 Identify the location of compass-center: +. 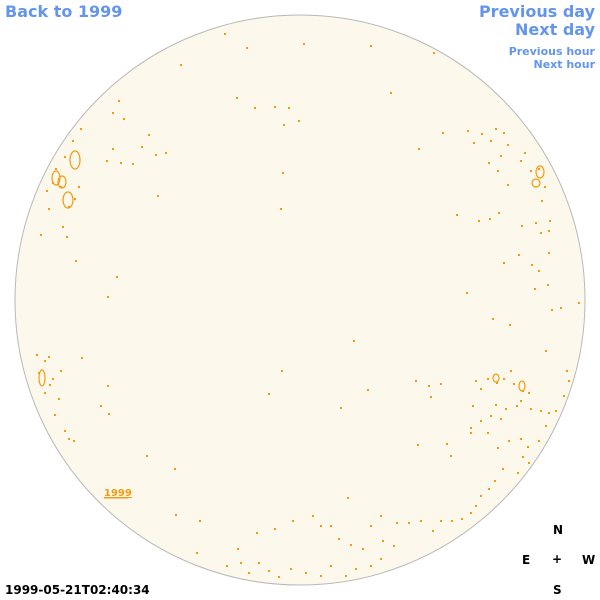
(557, 559).